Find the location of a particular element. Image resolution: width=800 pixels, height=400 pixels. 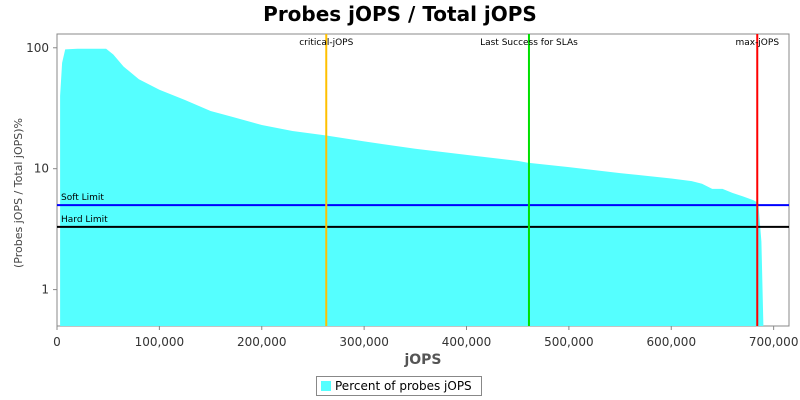

x-axis-title: jOPS is located at coordinates (422, 360).